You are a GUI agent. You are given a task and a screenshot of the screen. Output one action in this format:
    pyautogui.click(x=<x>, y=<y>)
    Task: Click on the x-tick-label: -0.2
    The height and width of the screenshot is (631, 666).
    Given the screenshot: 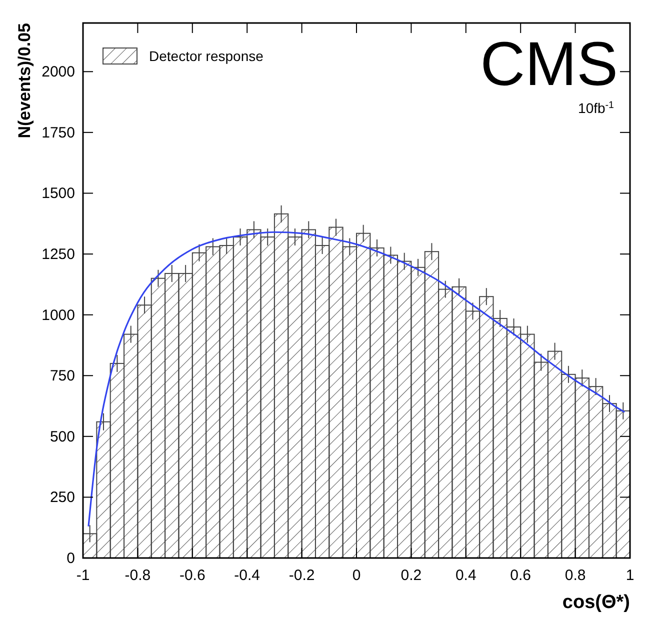 What is the action you would take?
    pyautogui.click(x=301, y=575)
    